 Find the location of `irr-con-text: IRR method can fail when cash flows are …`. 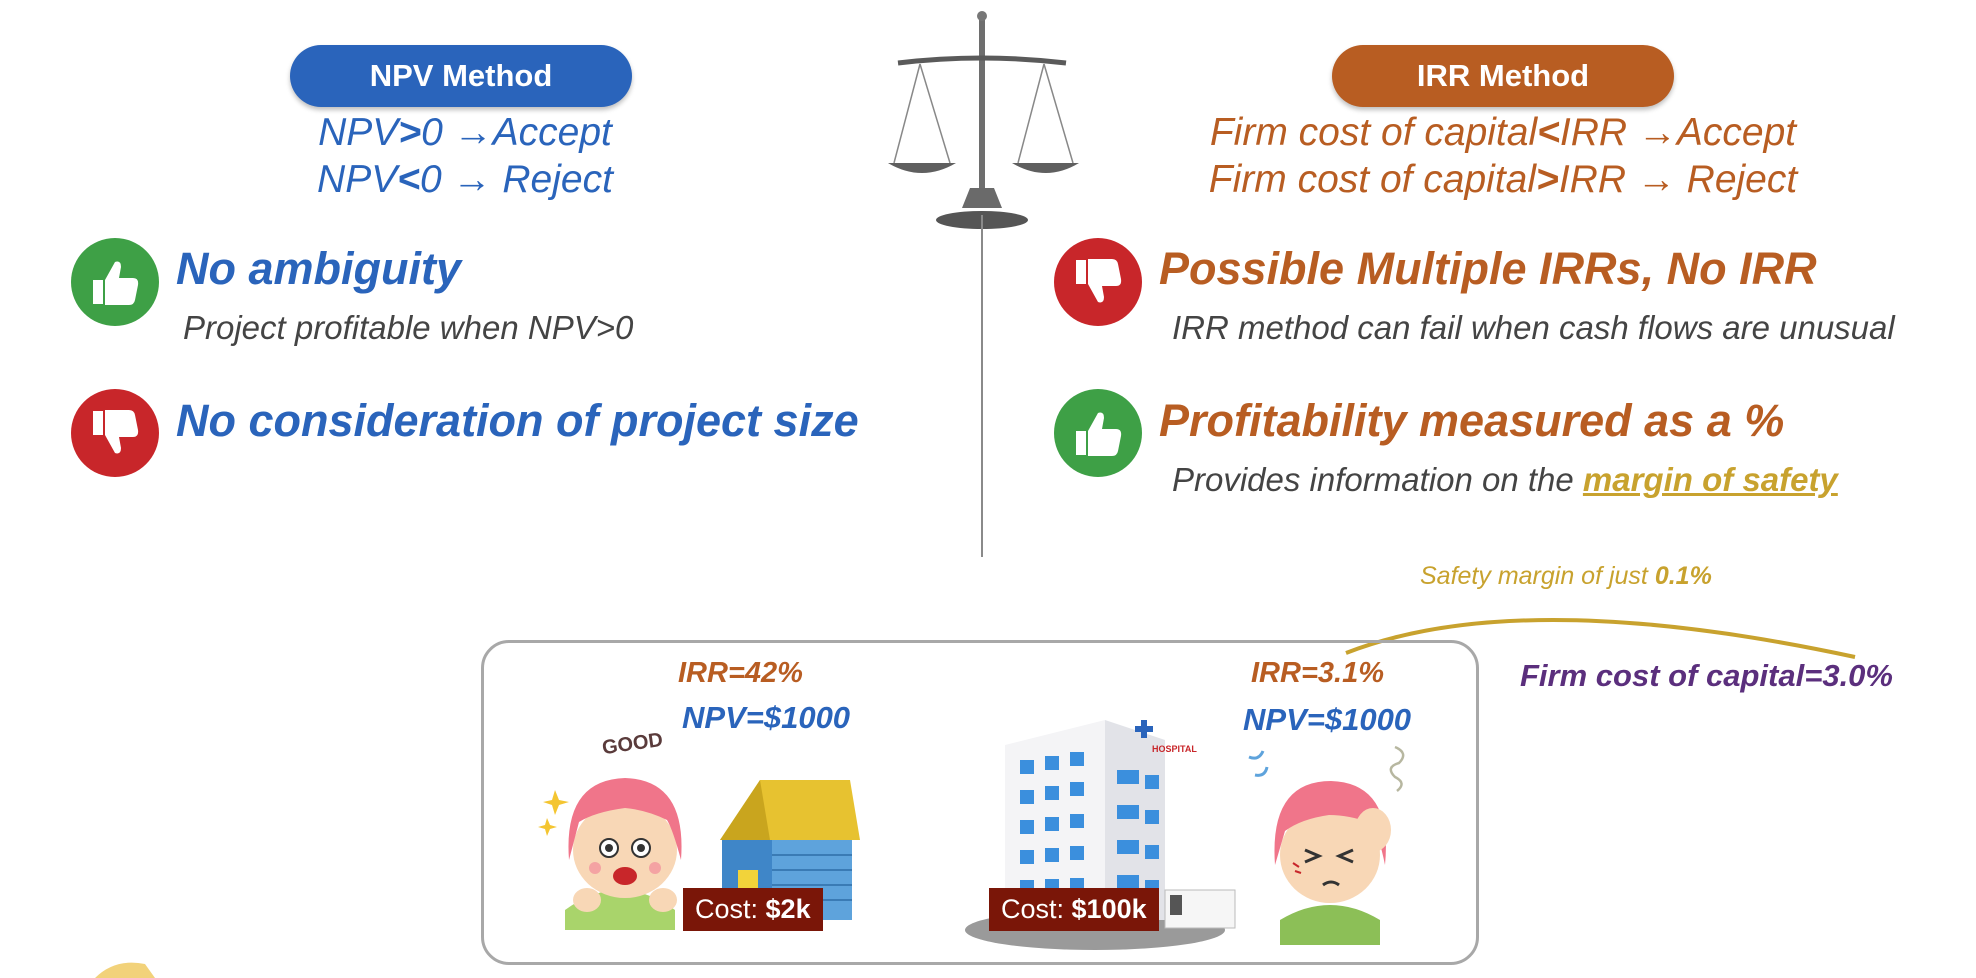

irr-con-text: IRR method can fail when cash flows are … is located at coordinates (1533, 327).